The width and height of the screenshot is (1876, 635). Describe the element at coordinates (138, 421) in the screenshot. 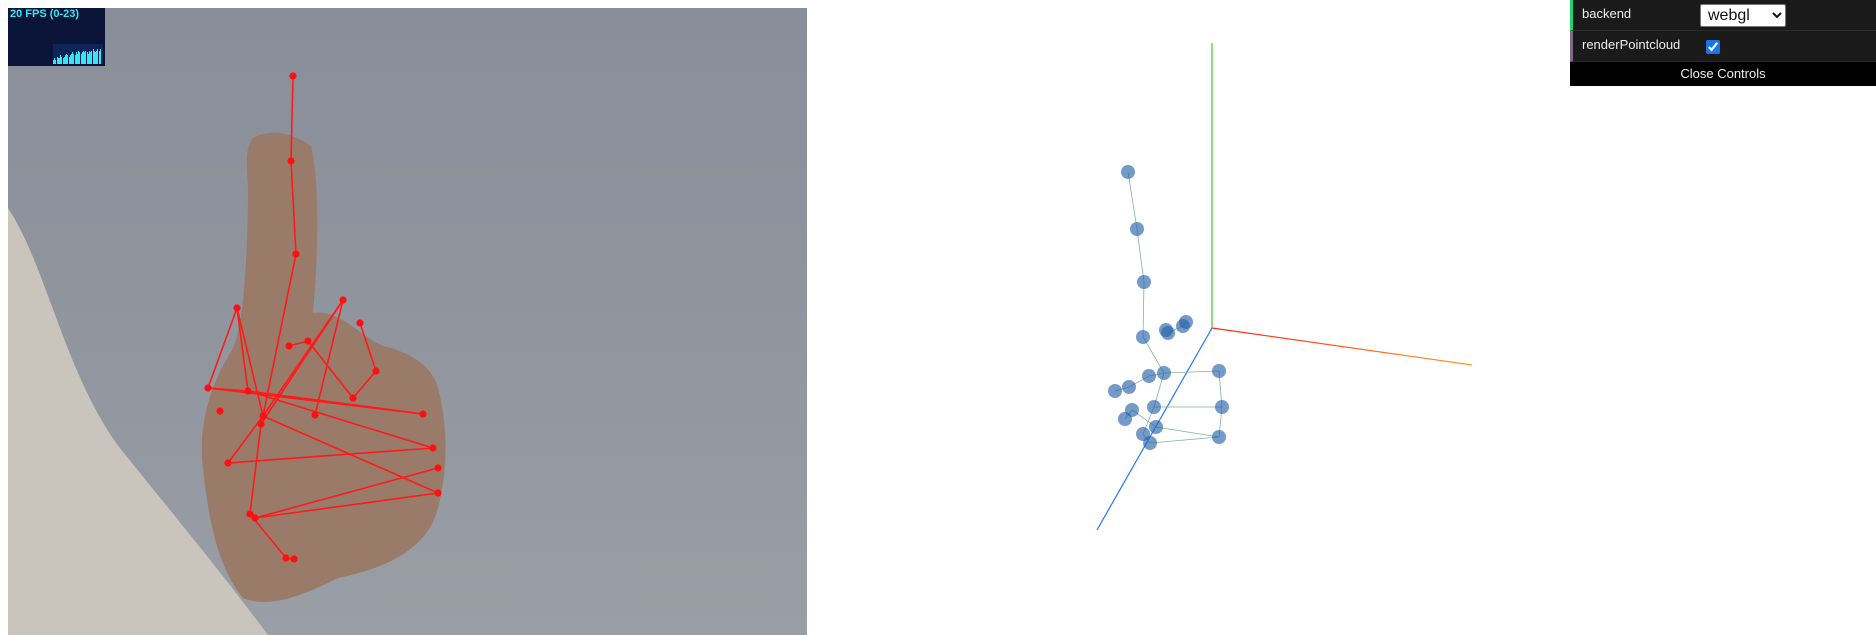

I see `sweater-sleeve` at that location.